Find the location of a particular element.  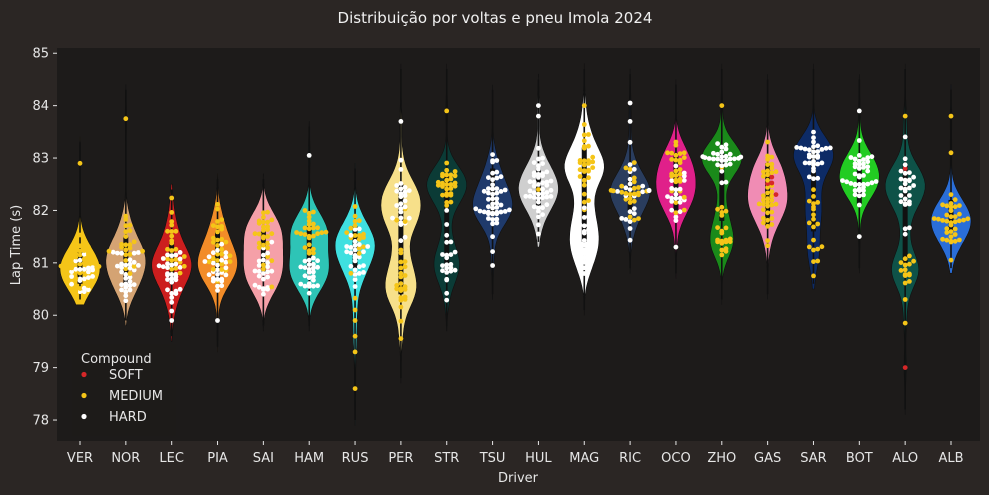

y-axis-title: Lap Time (s) is located at coordinates (16, 245).